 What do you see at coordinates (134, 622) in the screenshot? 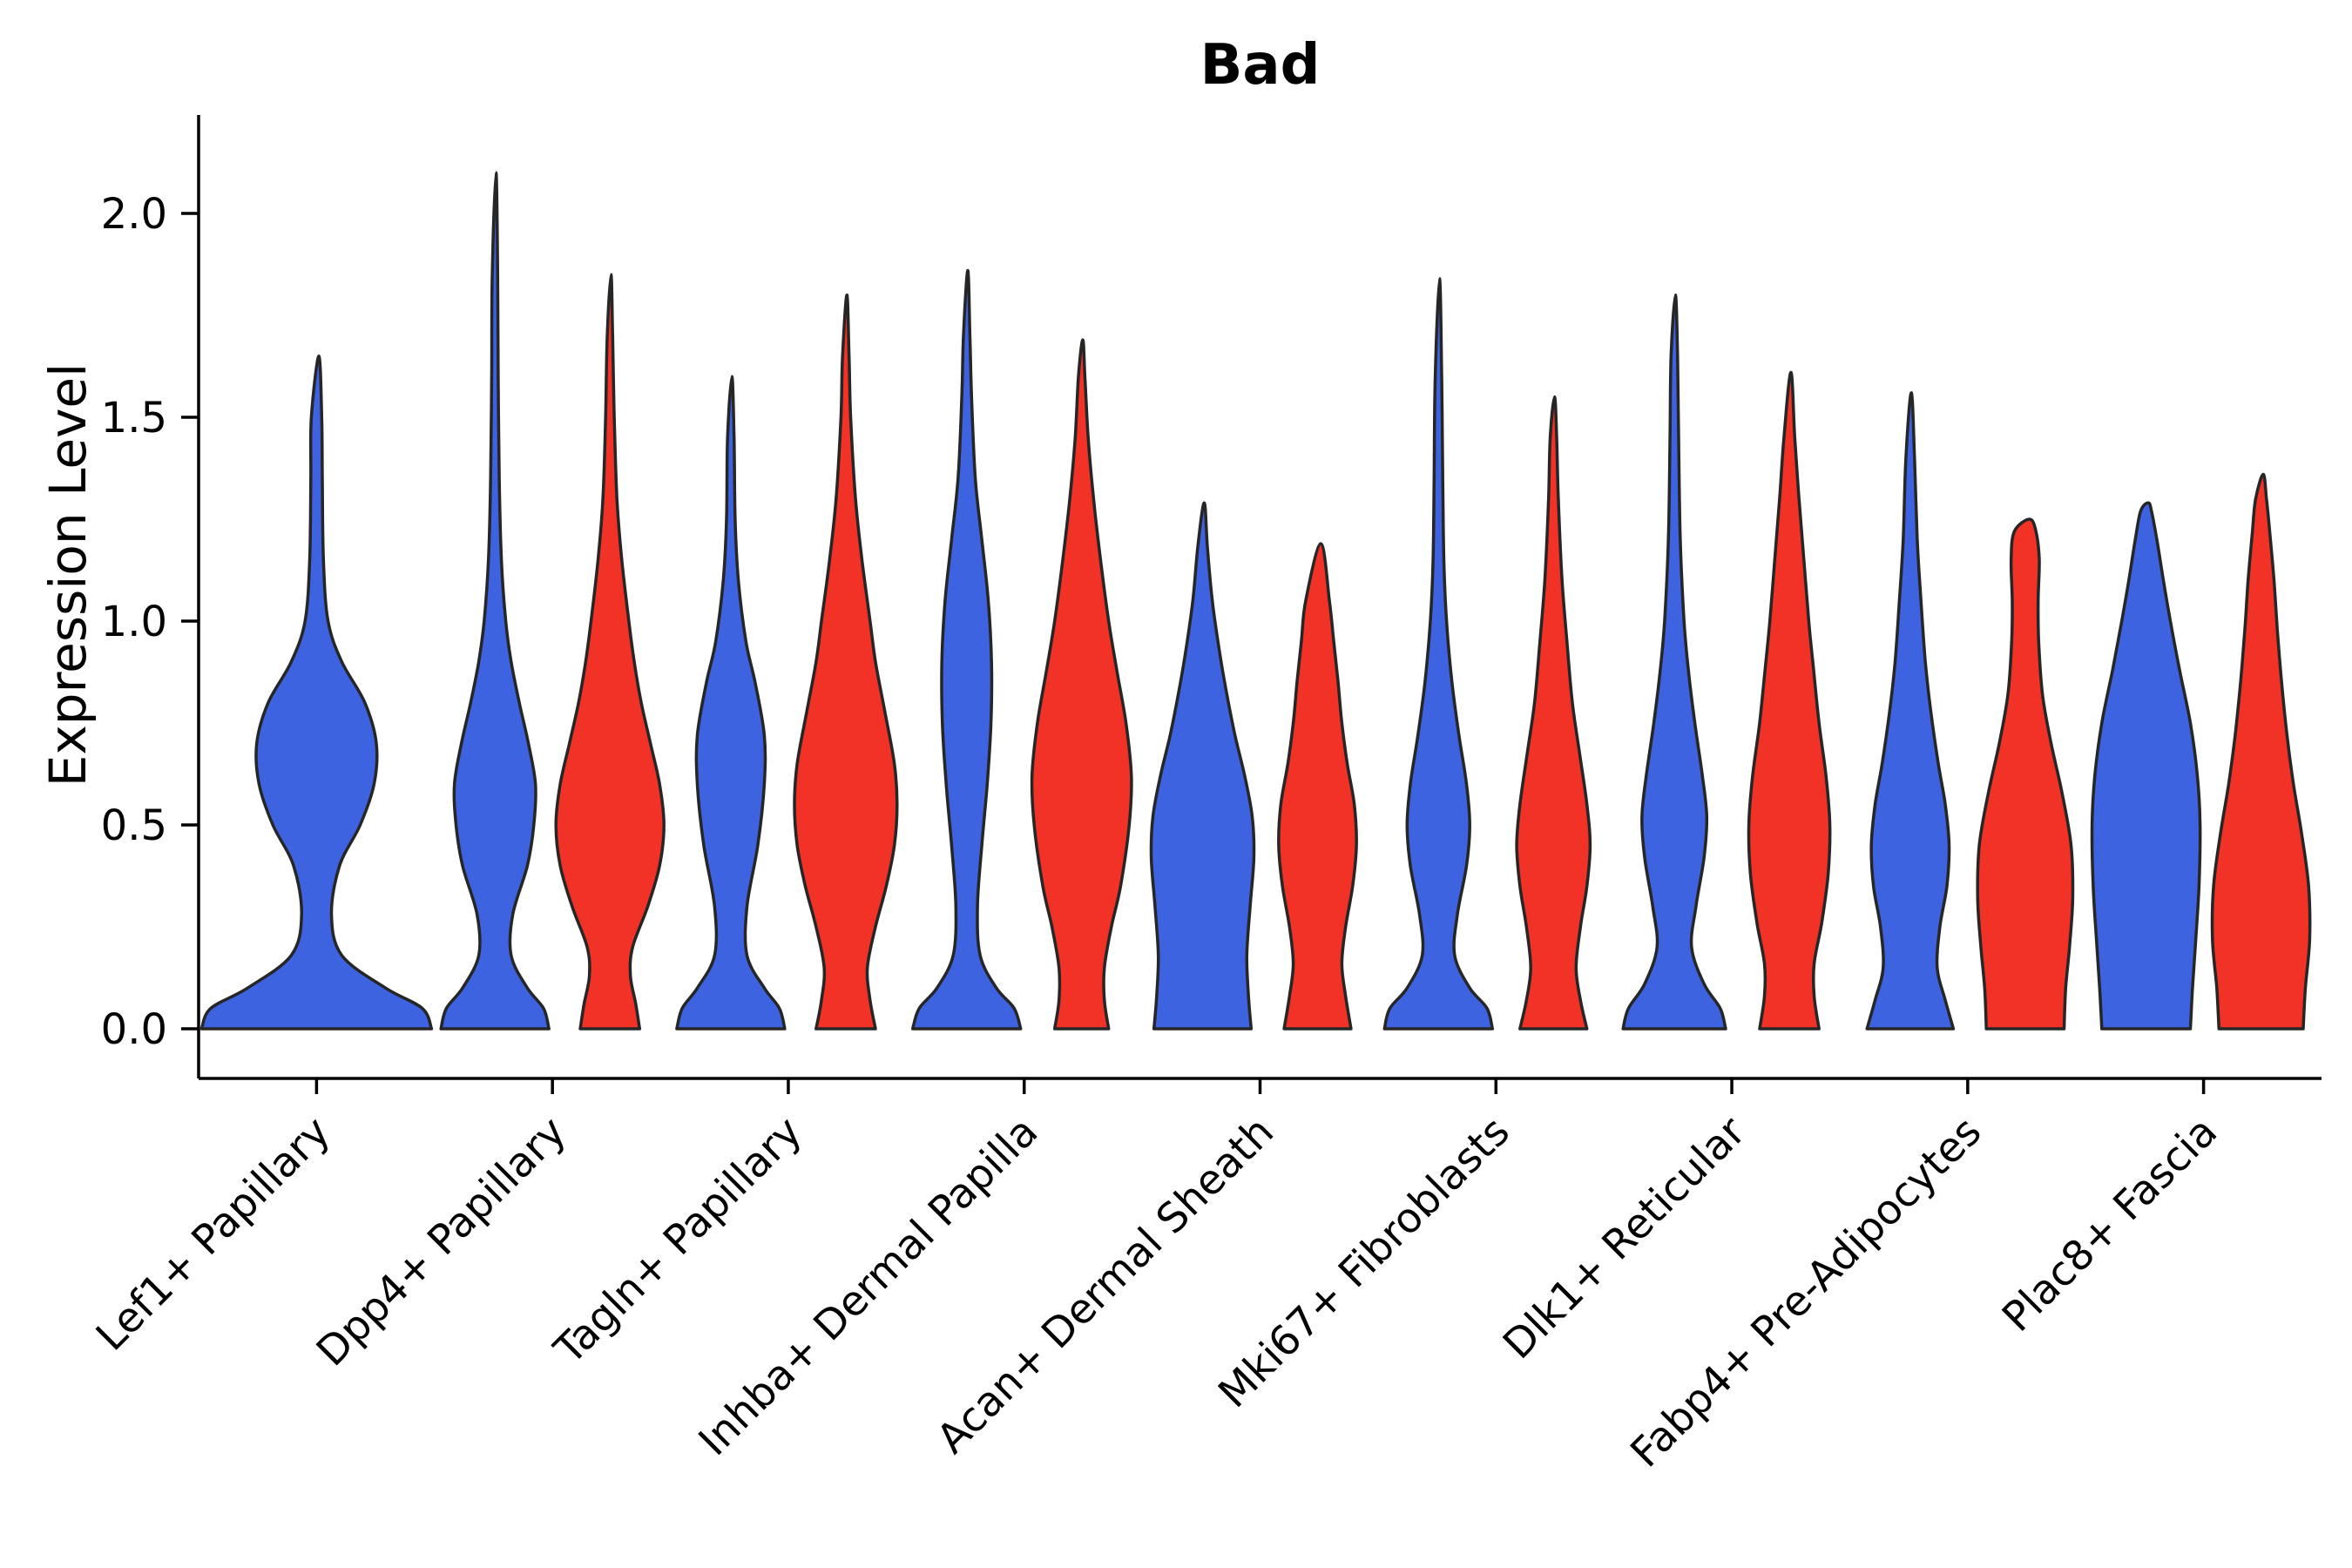
I see `y-tick-label: 1.0` at bounding box center [134, 622].